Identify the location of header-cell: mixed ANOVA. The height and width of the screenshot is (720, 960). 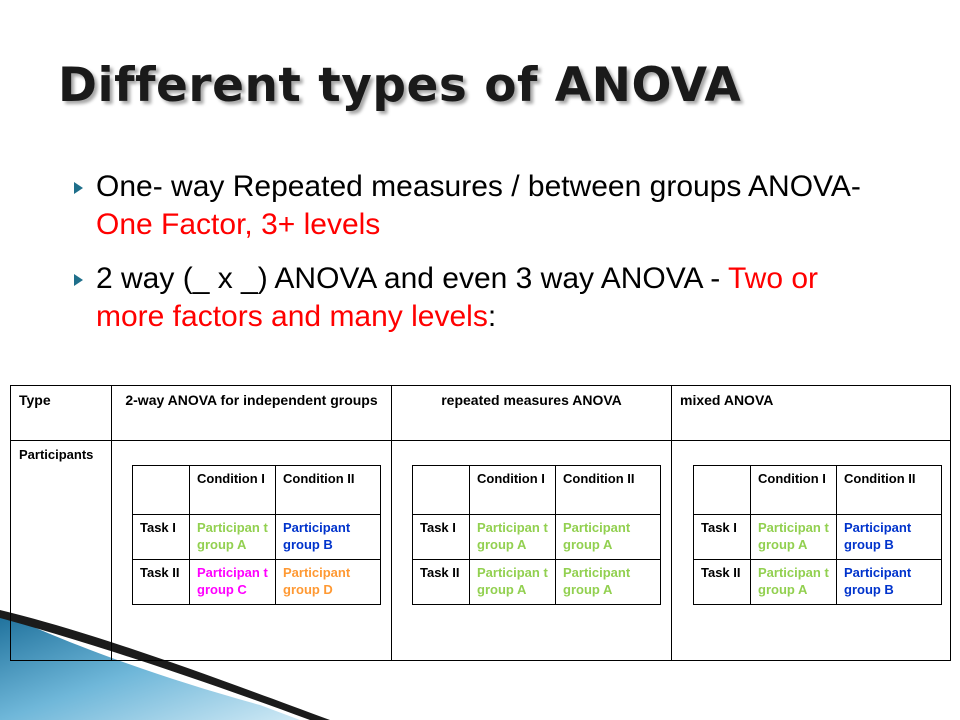
(811, 413).